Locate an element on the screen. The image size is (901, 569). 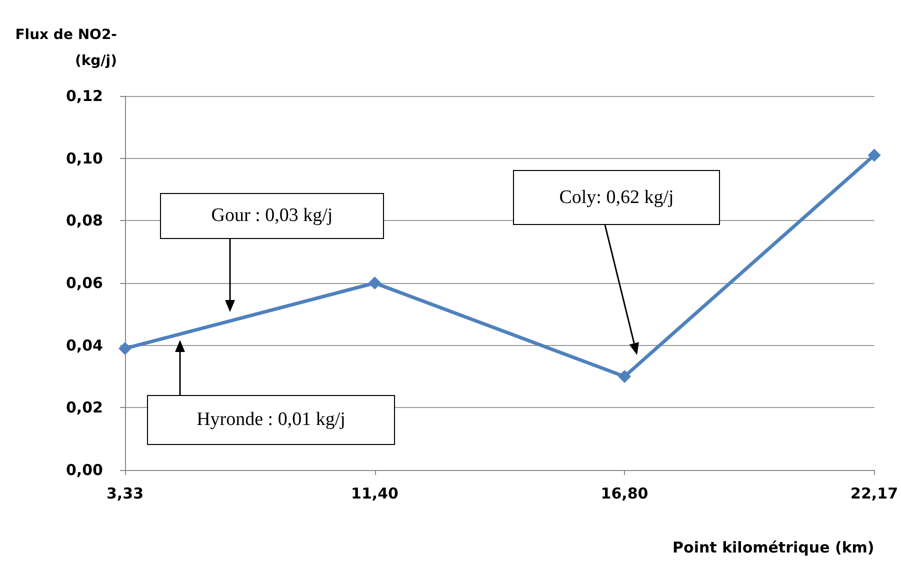
y-tick-label: 0,10 is located at coordinates (84, 158).